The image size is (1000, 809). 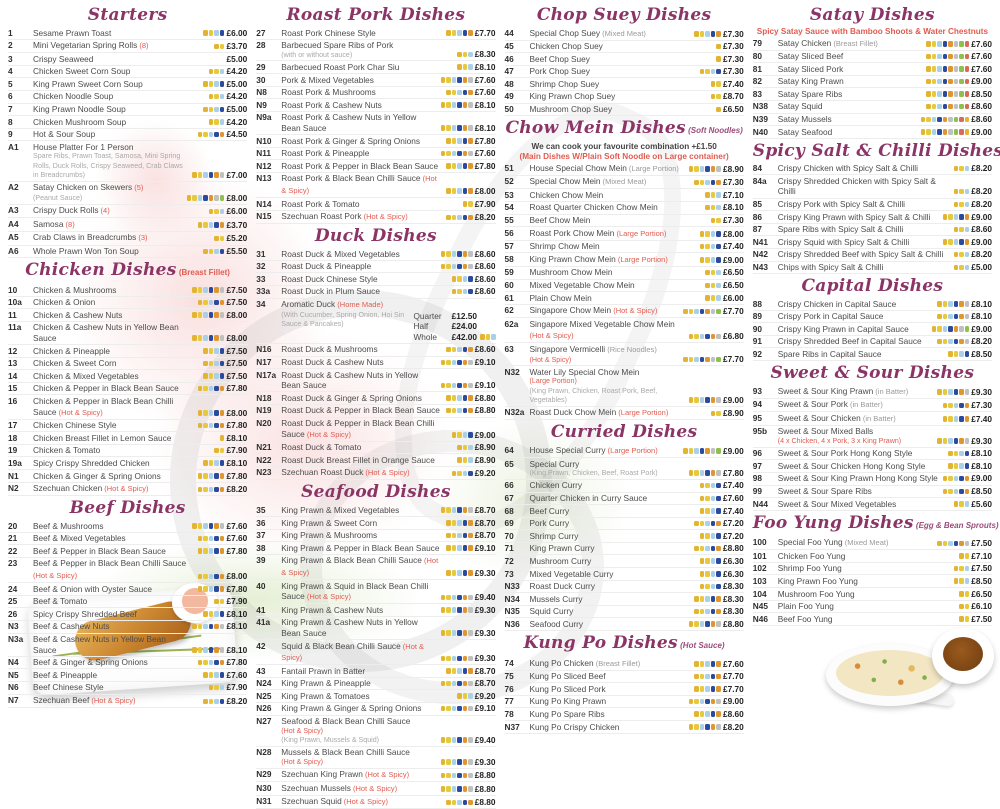 What do you see at coordinates (571, 272) in the screenshot?
I see `item-name: Mushroom Chow Mein` at bounding box center [571, 272].